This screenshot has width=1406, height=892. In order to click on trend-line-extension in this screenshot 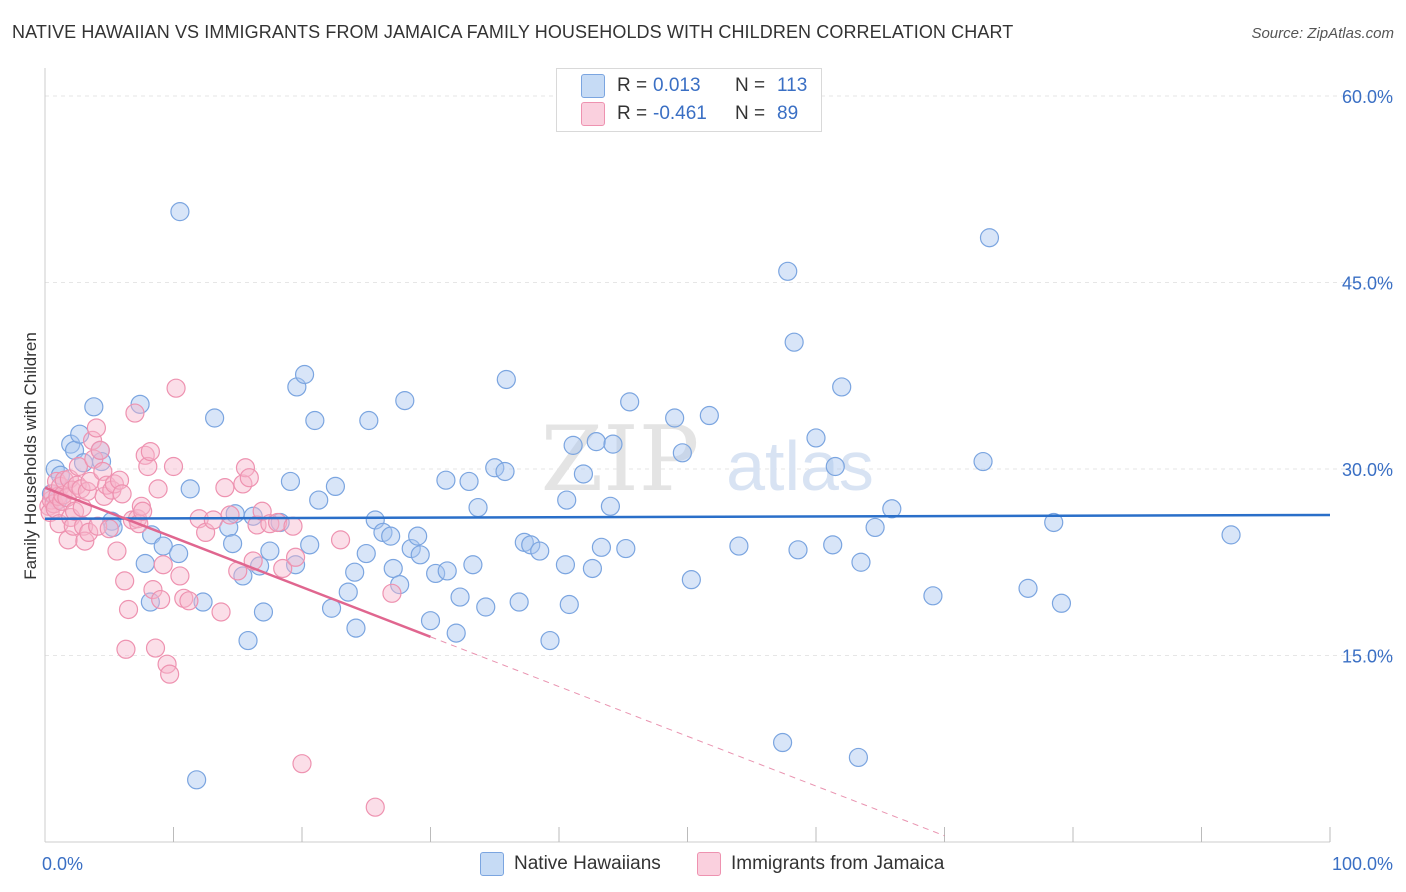, I will do `click(687, 736)`.